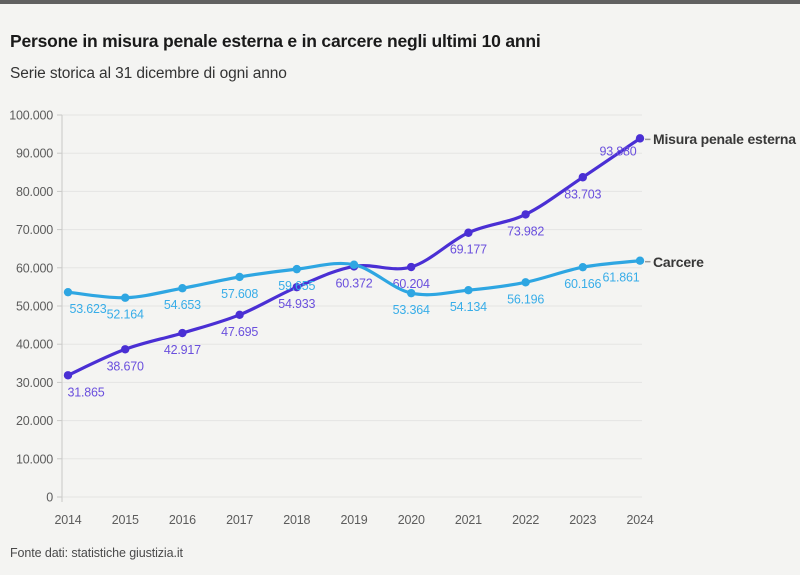 This screenshot has width=800, height=575. Describe the element at coordinates (620, 278) in the screenshot. I see `carcere-value-label: 61.861` at that location.